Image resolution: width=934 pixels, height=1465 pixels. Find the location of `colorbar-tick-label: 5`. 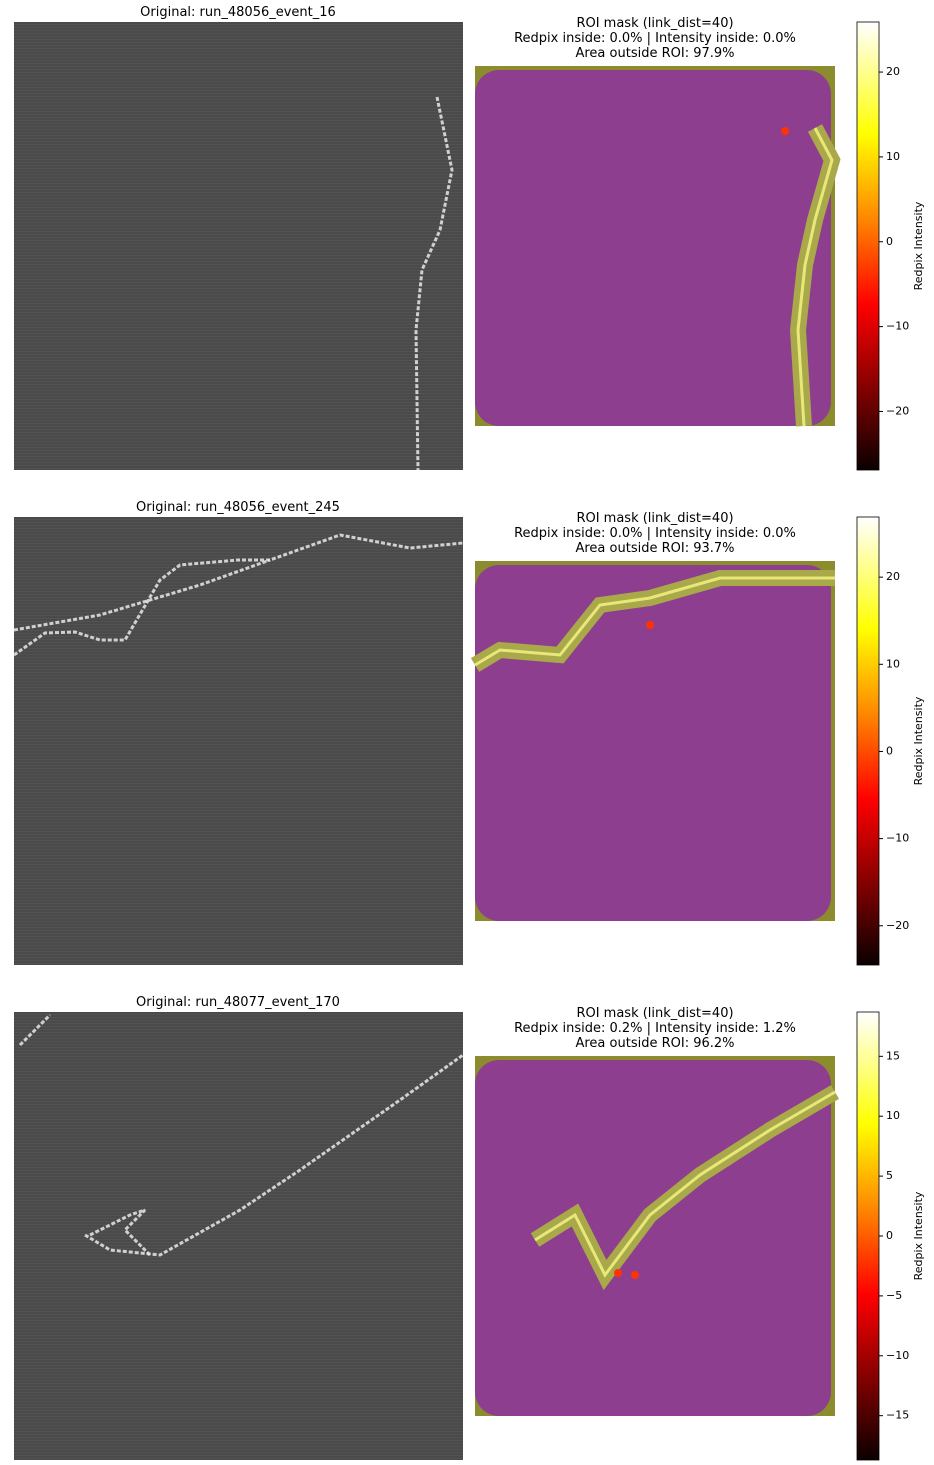

colorbar-tick-label: 5 is located at coordinates (889, 1175).